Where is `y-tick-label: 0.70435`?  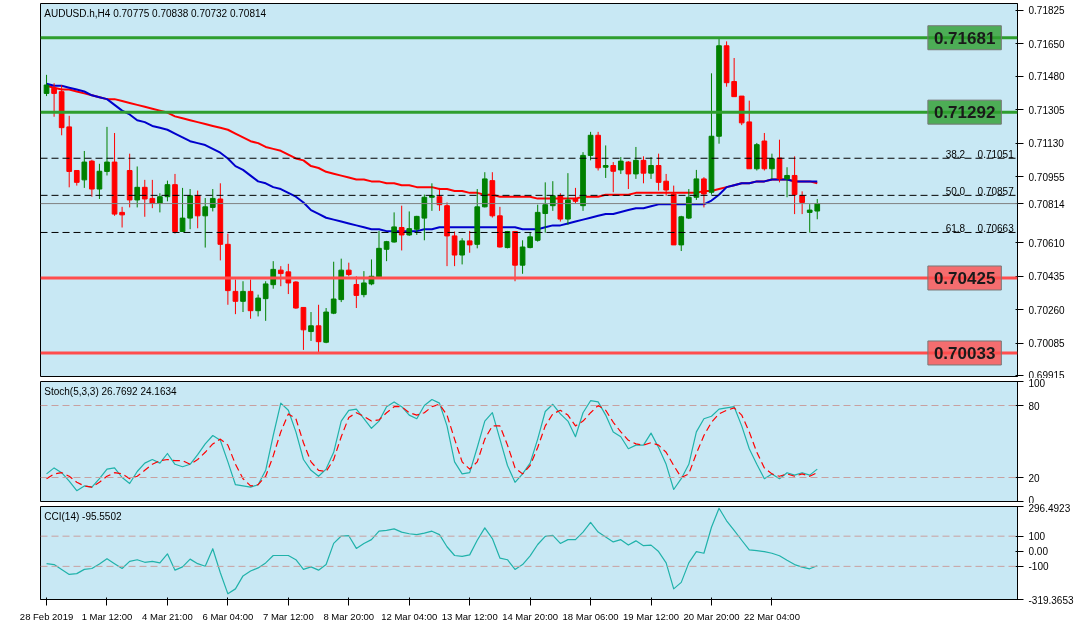
y-tick-label: 0.70435 is located at coordinates (1047, 277).